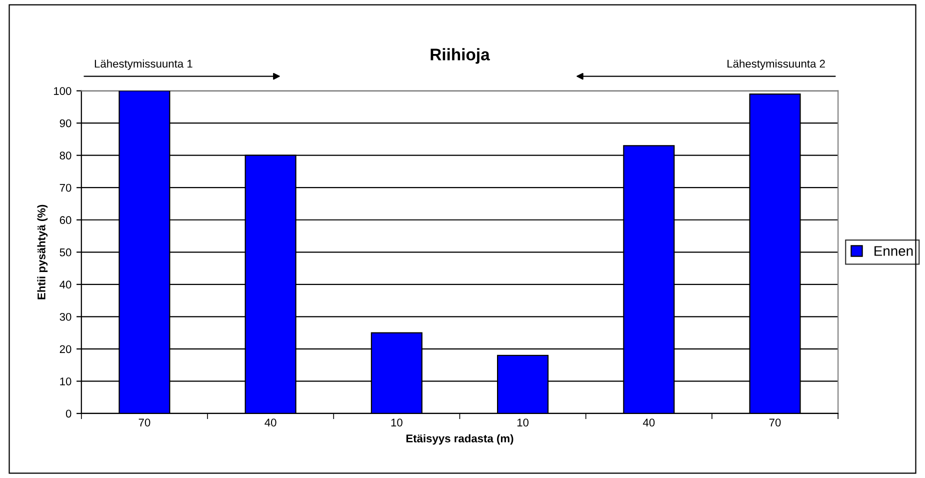 This screenshot has width=925, height=478. What do you see at coordinates (893, 251) in the screenshot?
I see `legend-label: Ennen` at bounding box center [893, 251].